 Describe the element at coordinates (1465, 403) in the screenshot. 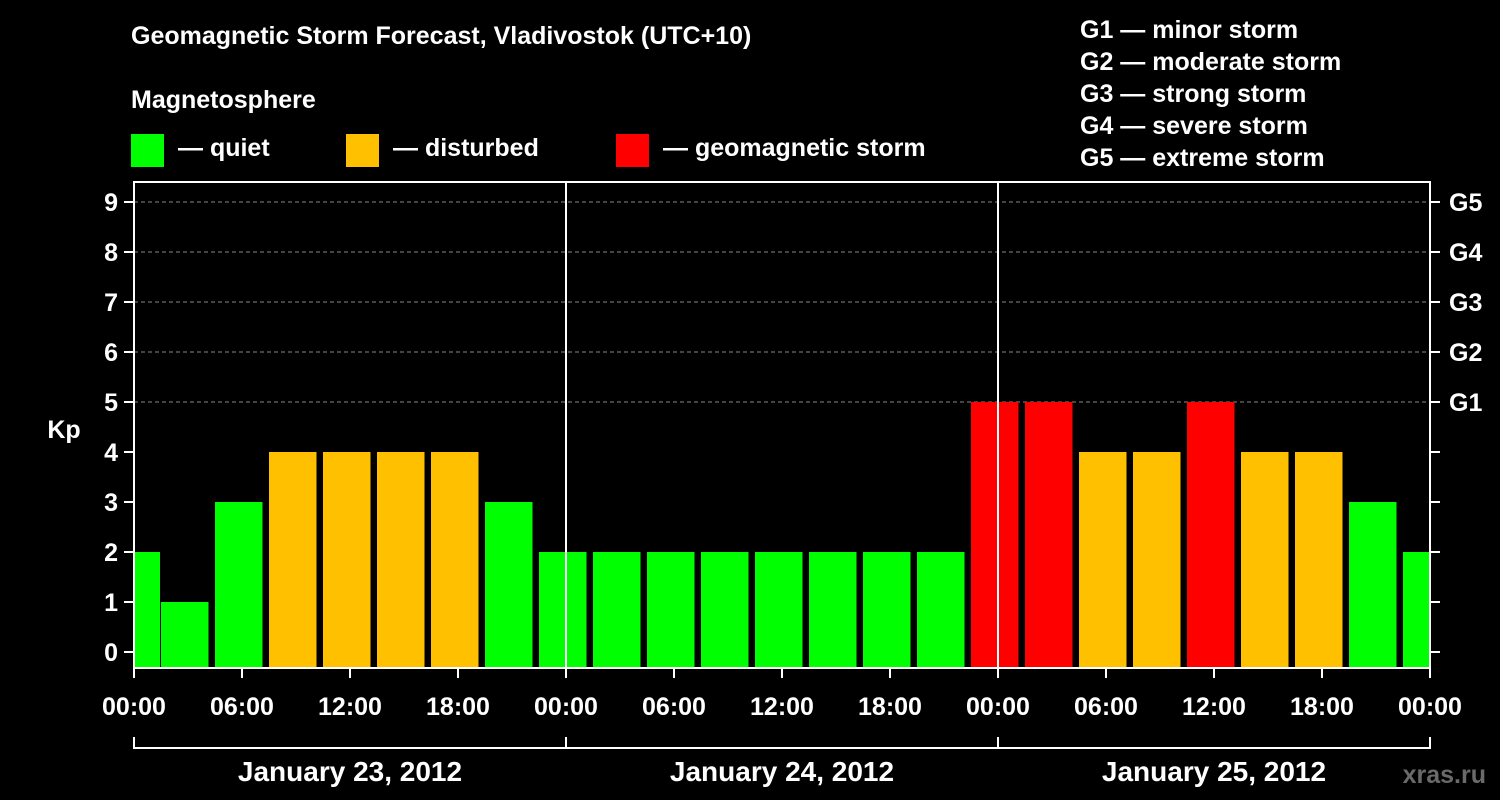

I see `g-axis-label-g1: G1` at that location.